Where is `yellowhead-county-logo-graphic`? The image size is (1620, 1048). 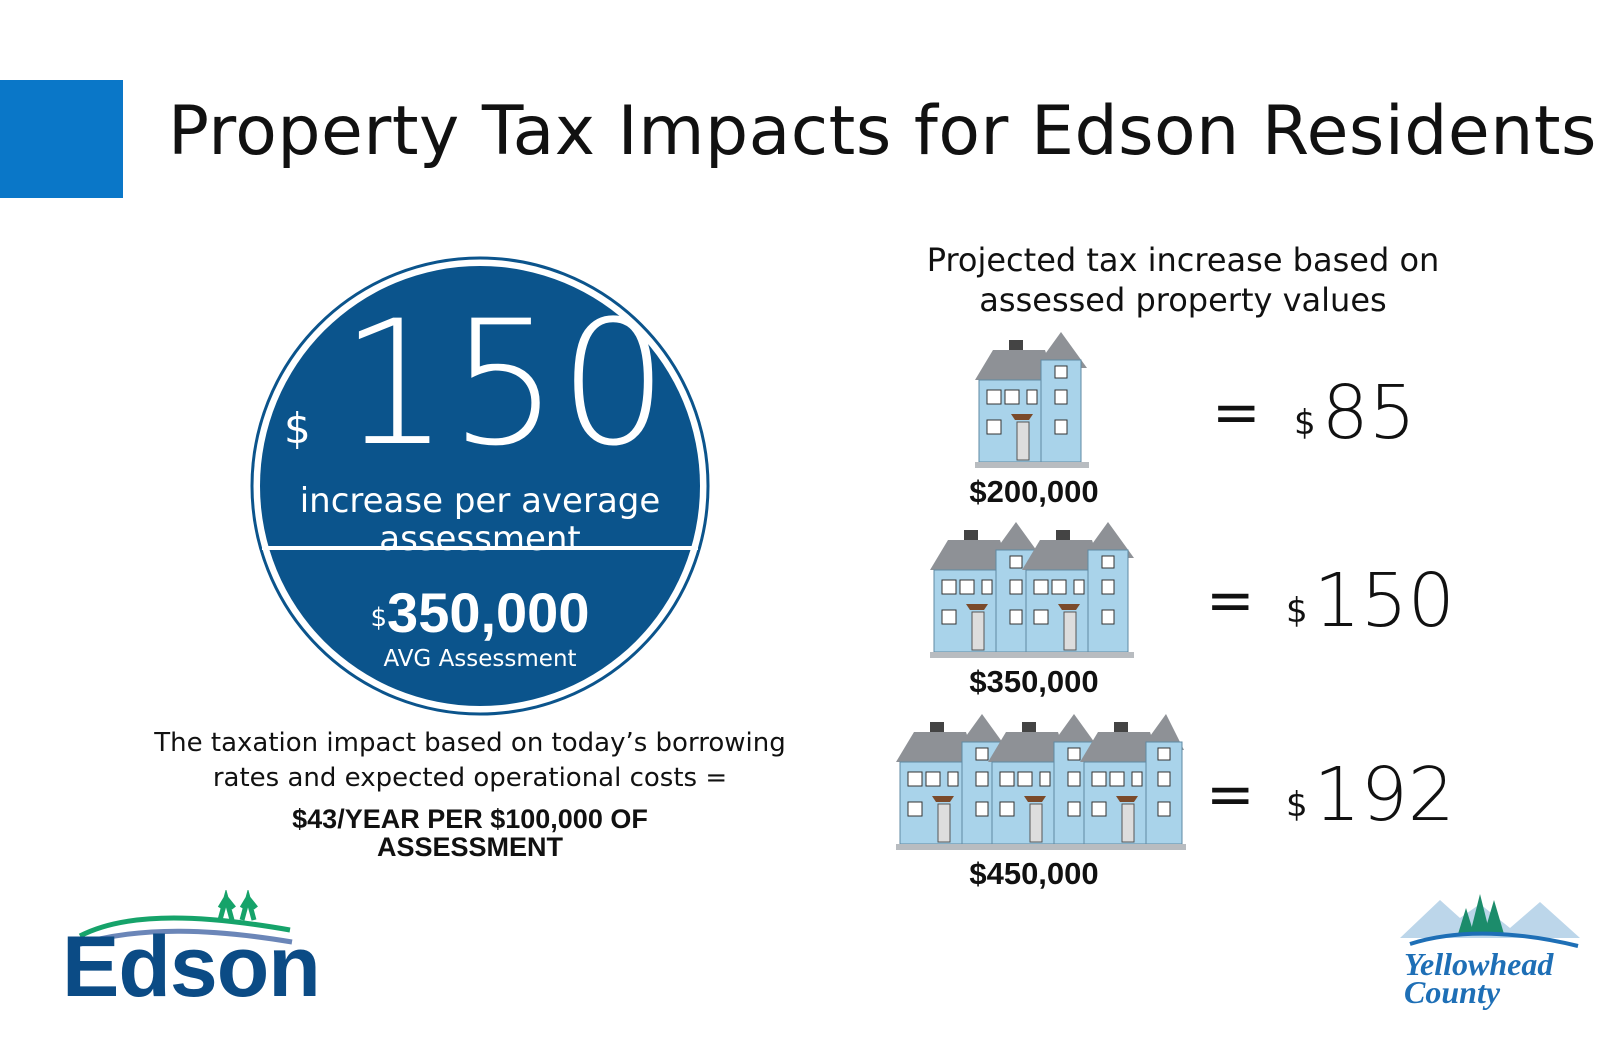
yellowhead-county-logo-graphic is located at coordinates (1490, 925).